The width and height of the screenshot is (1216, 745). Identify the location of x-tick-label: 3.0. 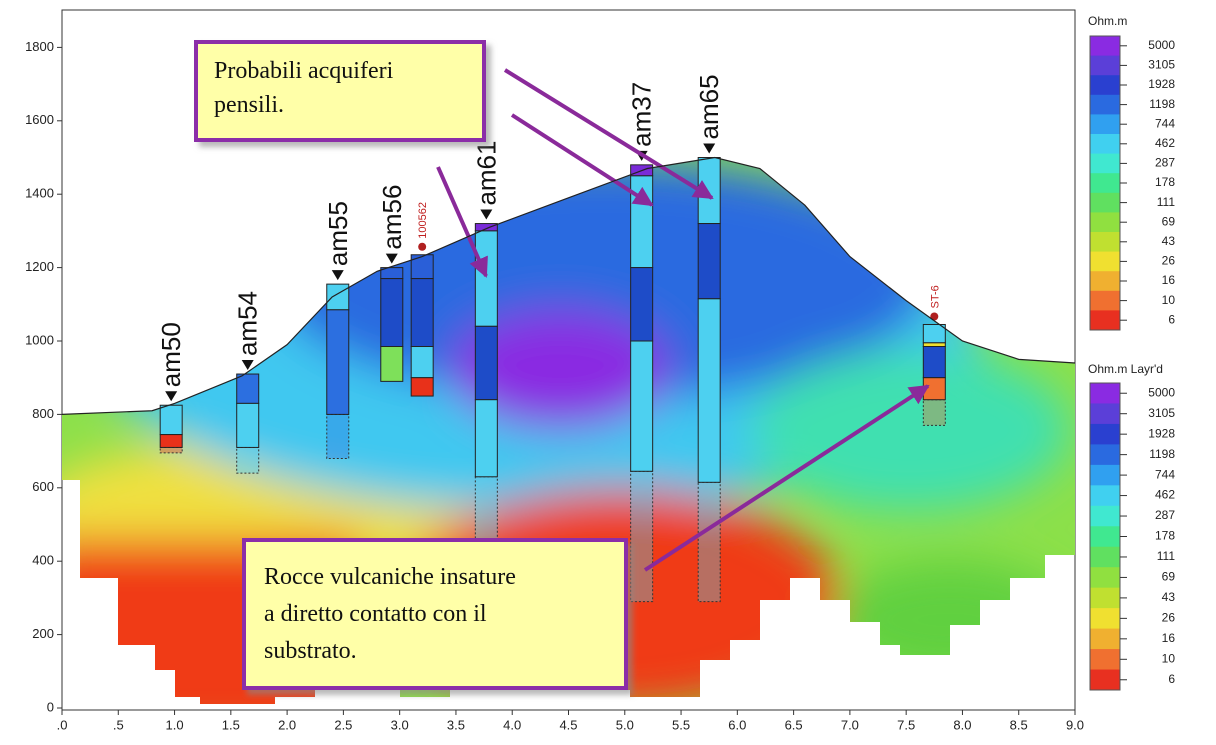
(400, 724).